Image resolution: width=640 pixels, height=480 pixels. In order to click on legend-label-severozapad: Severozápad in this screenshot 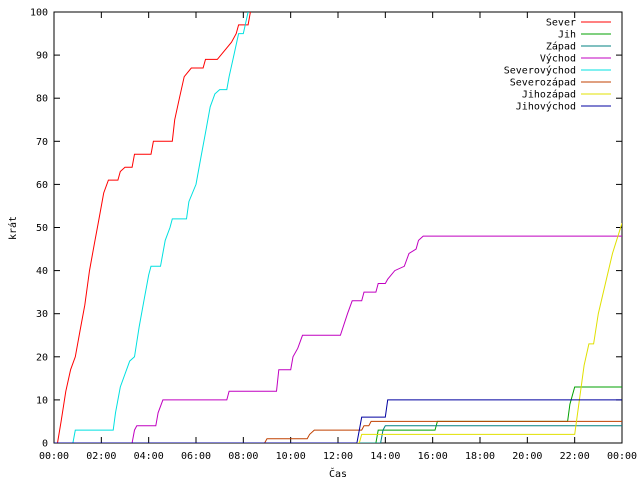, I will do `click(543, 83)`.